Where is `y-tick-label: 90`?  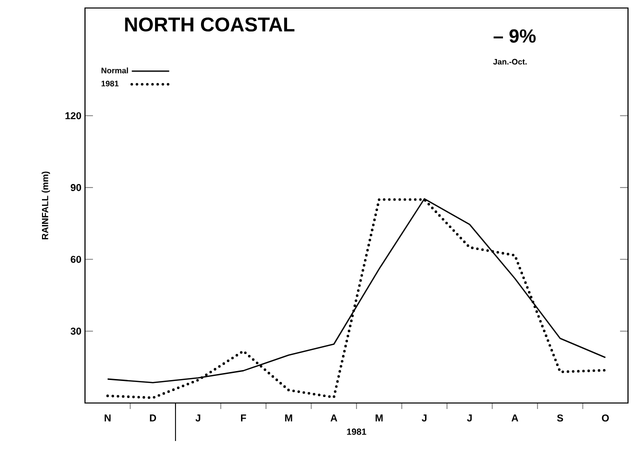
y-tick-label: 90 is located at coordinates (76, 188).